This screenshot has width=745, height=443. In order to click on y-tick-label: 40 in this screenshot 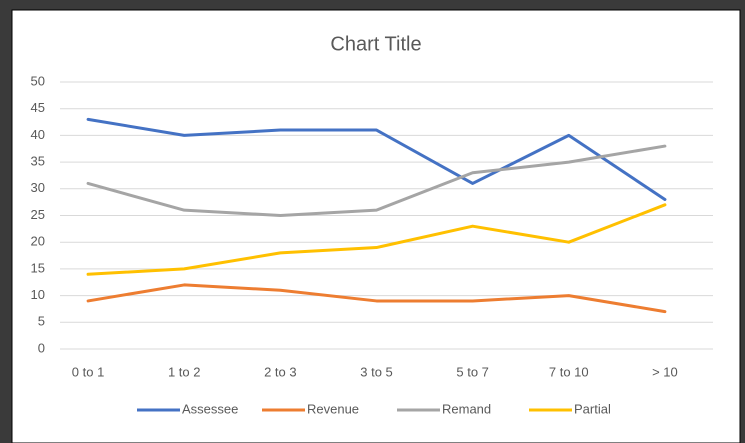, I will do `click(38, 134)`.